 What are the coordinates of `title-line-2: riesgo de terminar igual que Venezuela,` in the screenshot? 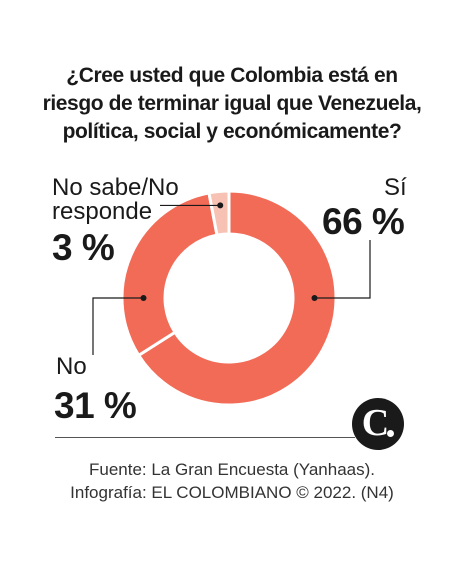 It's located at (232, 103).